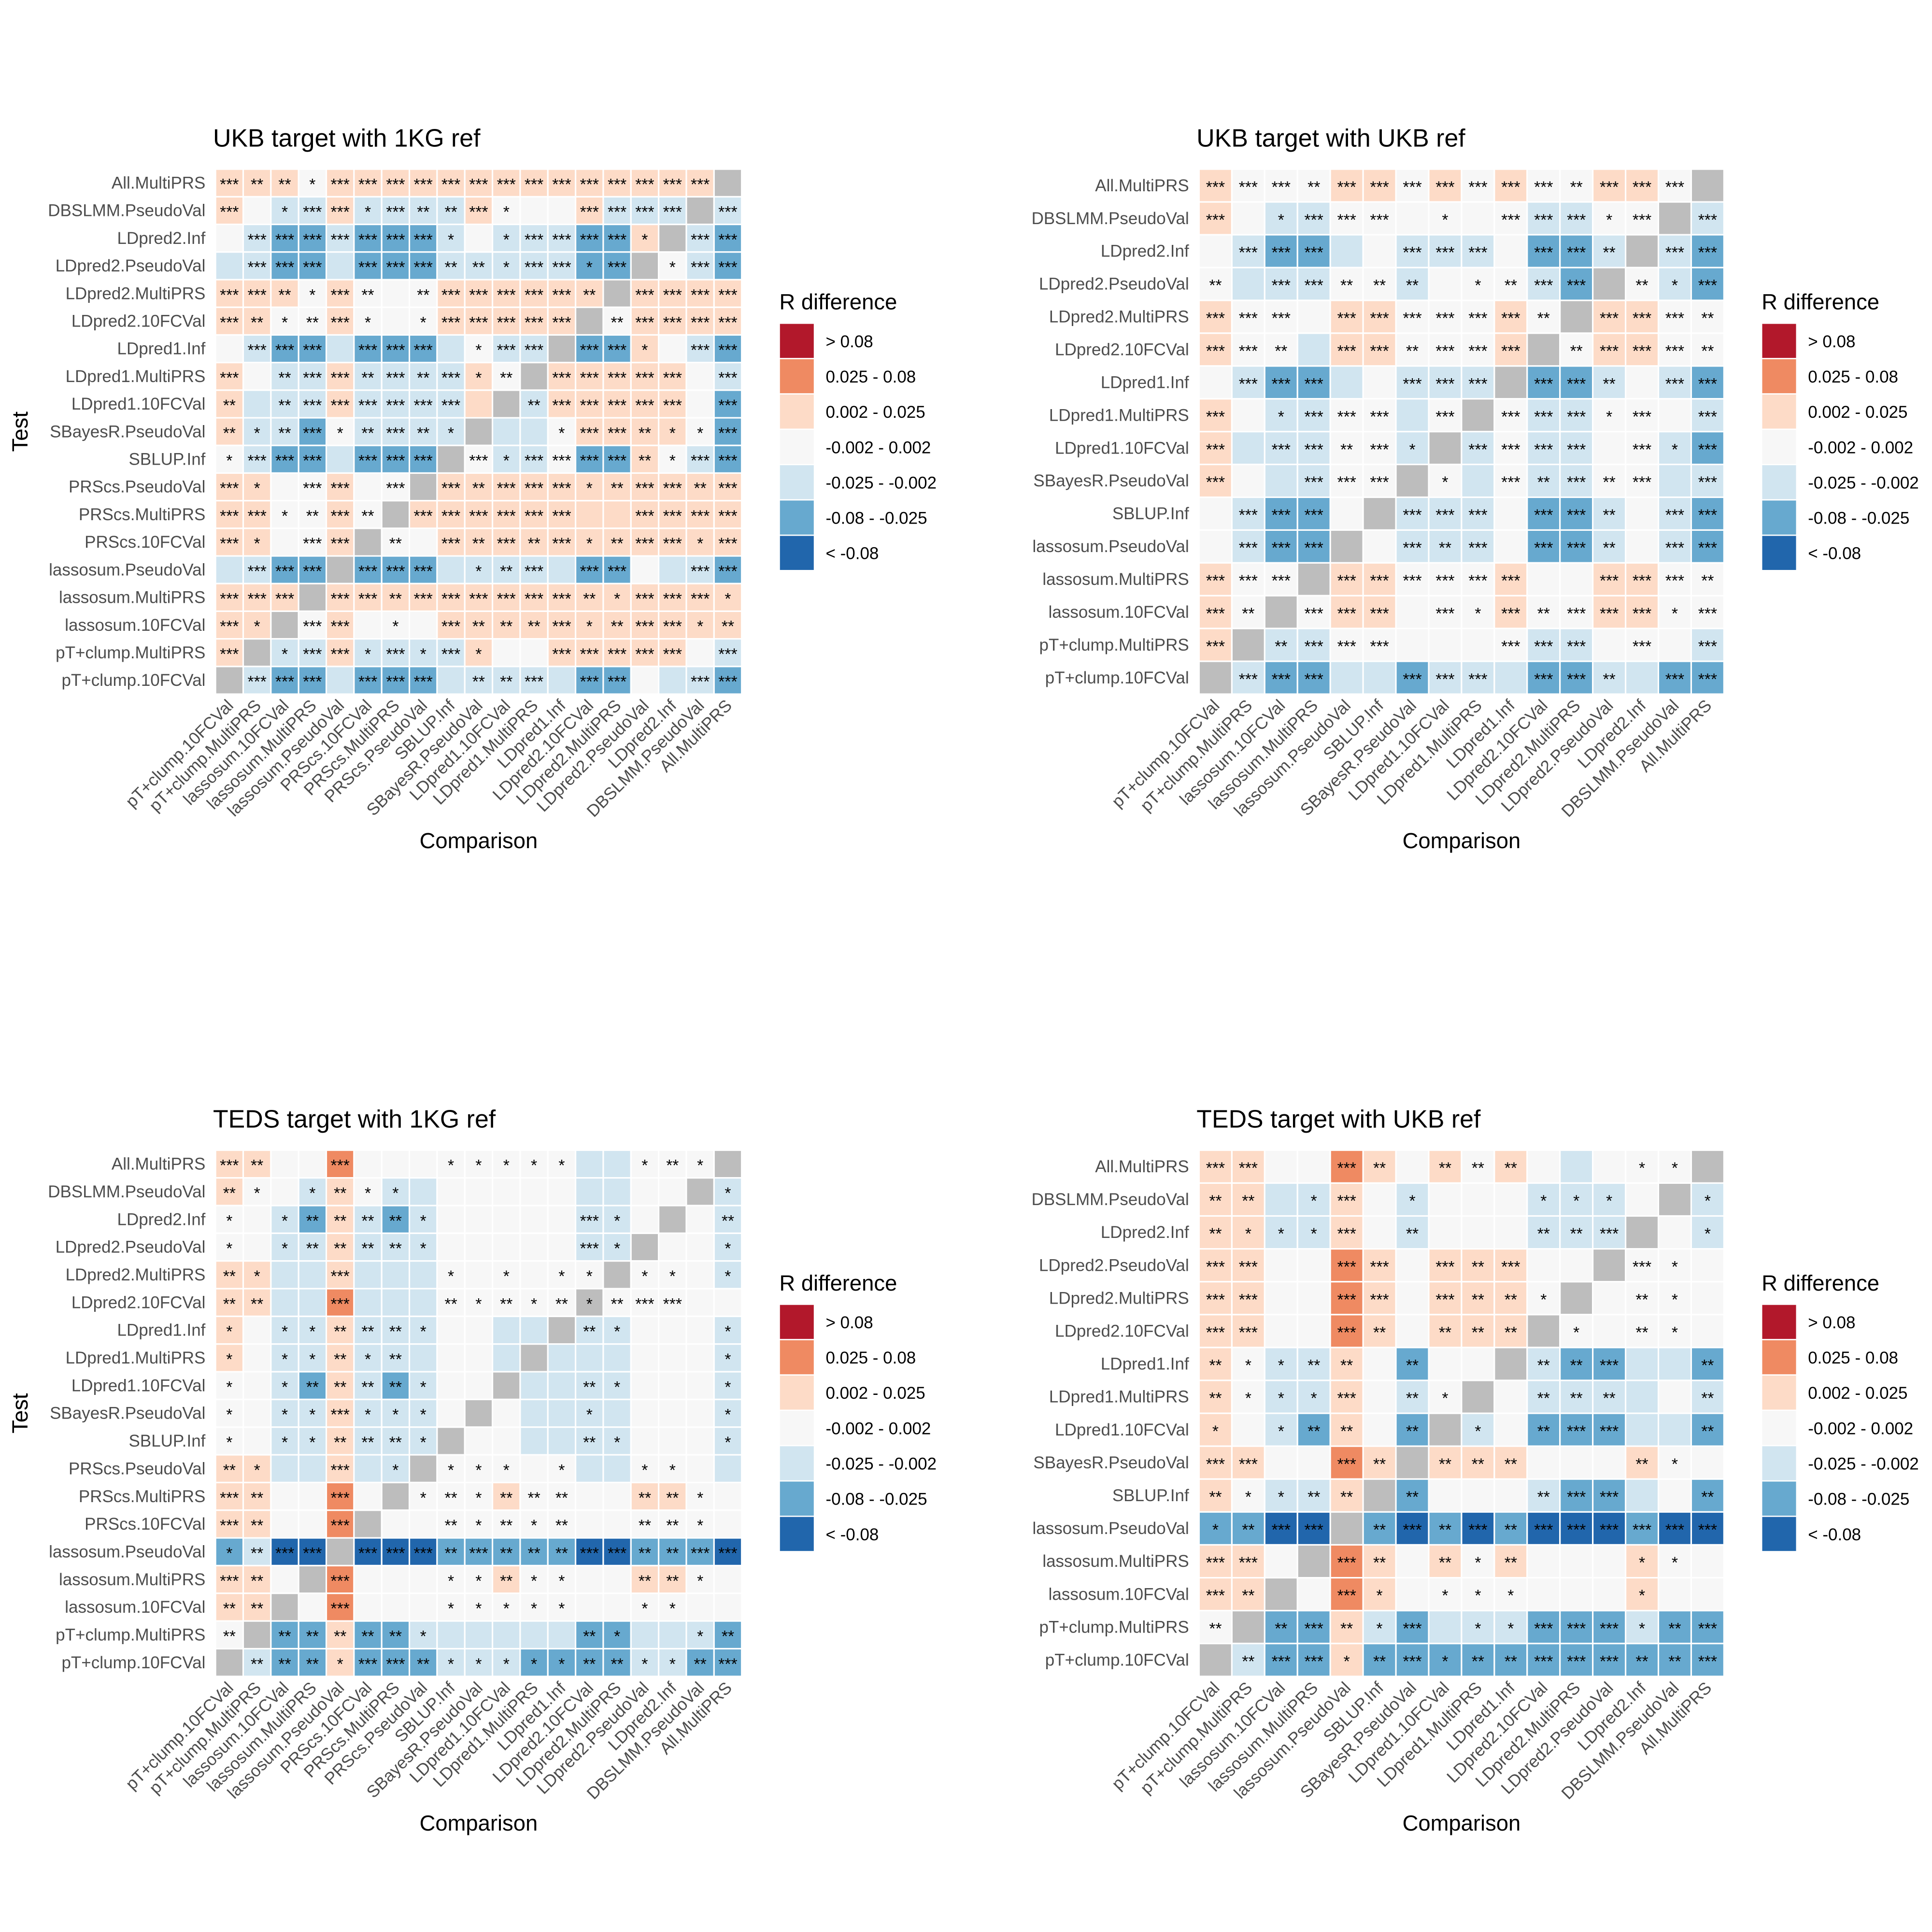 The width and height of the screenshot is (1932, 1932). What do you see at coordinates (1853, 1358) in the screenshot?
I see `legend-label: 0.025 - 0.08` at bounding box center [1853, 1358].